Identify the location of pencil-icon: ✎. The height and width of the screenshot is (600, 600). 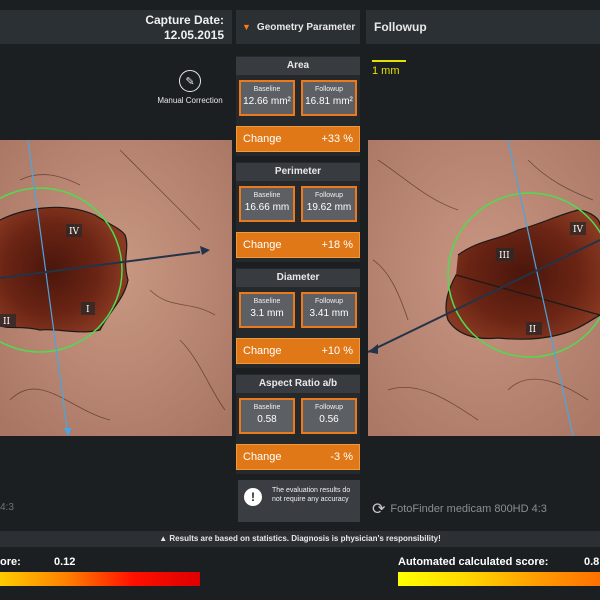
(190, 81).